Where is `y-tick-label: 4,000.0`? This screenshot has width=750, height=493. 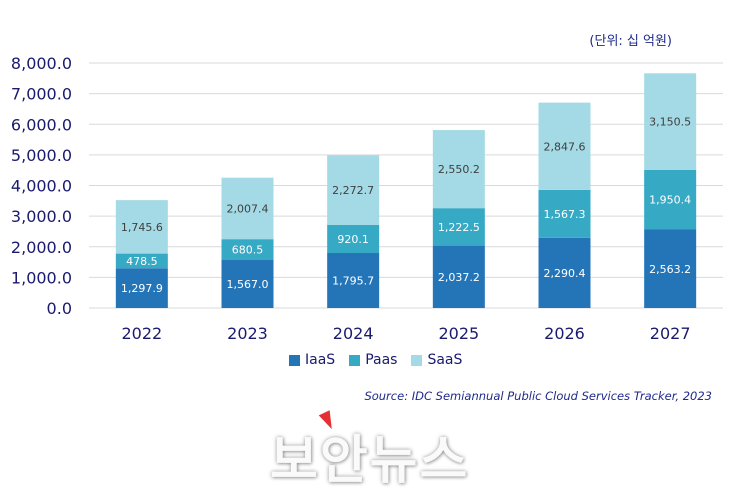 y-tick-label: 4,000.0 is located at coordinates (41, 186).